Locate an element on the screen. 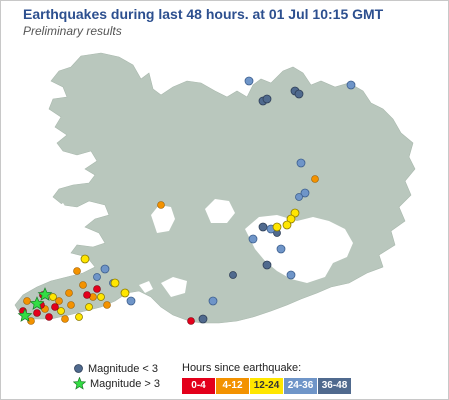 The height and width of the screenshot is (400, 449). legend-magnitude-large: Magnitude > 3 is located at coordinates (116, 383).